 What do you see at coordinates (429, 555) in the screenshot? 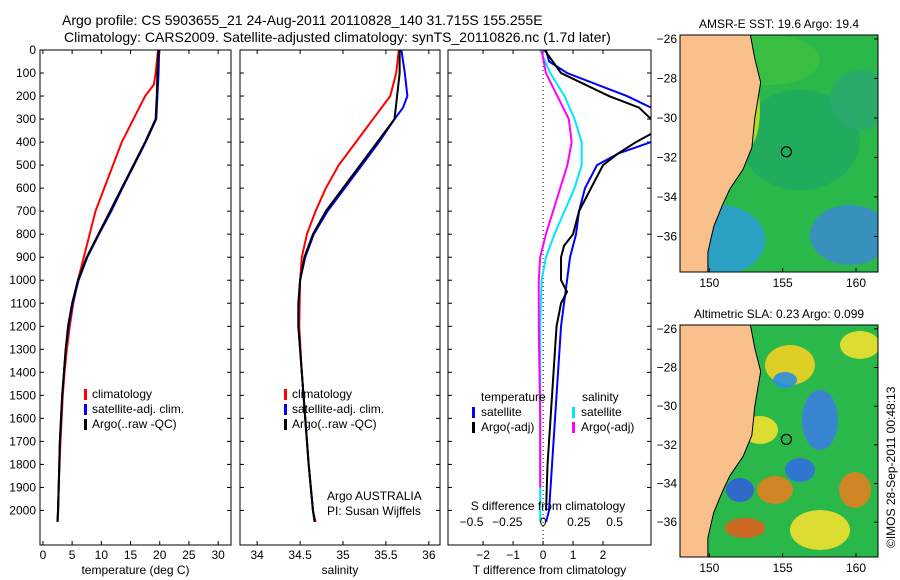
I see `x-tick-label: 36` at bounding box center [429, 555].